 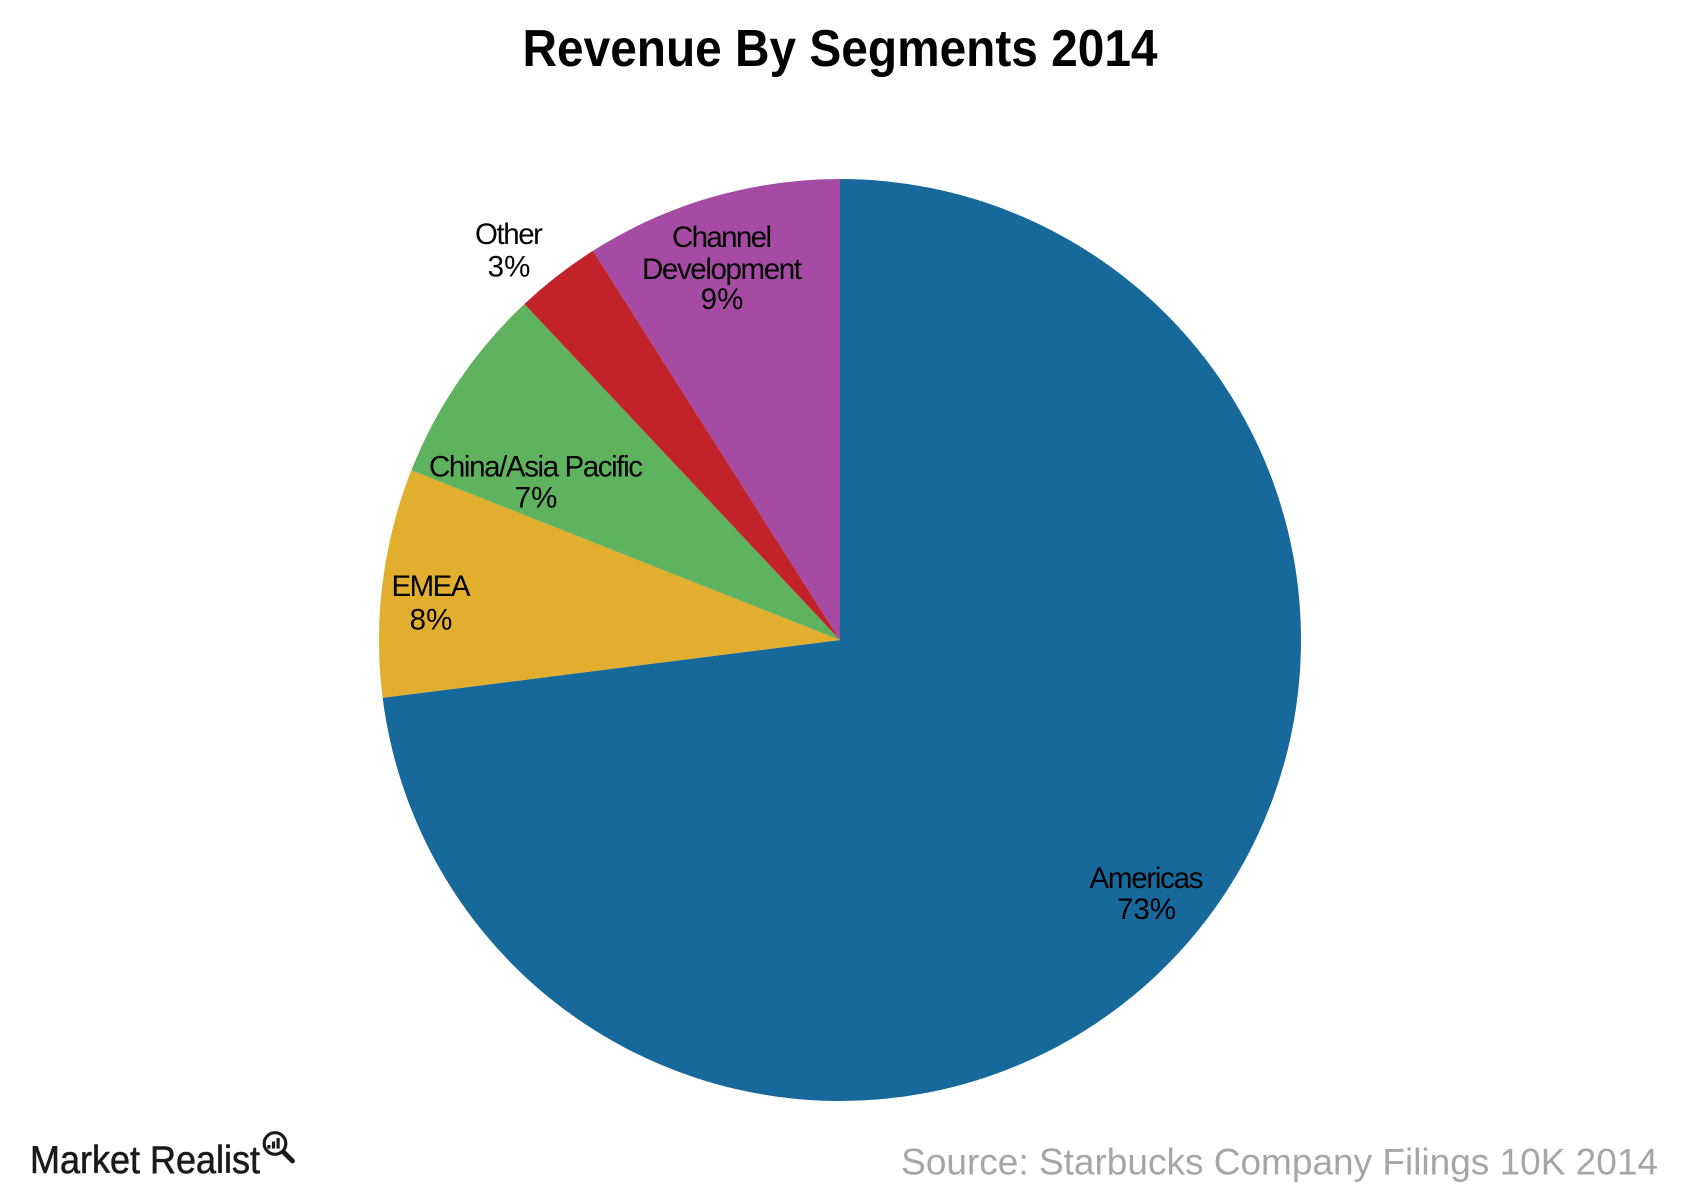 I want to click on svg-text: 73%, so click(x=1146, y=909).